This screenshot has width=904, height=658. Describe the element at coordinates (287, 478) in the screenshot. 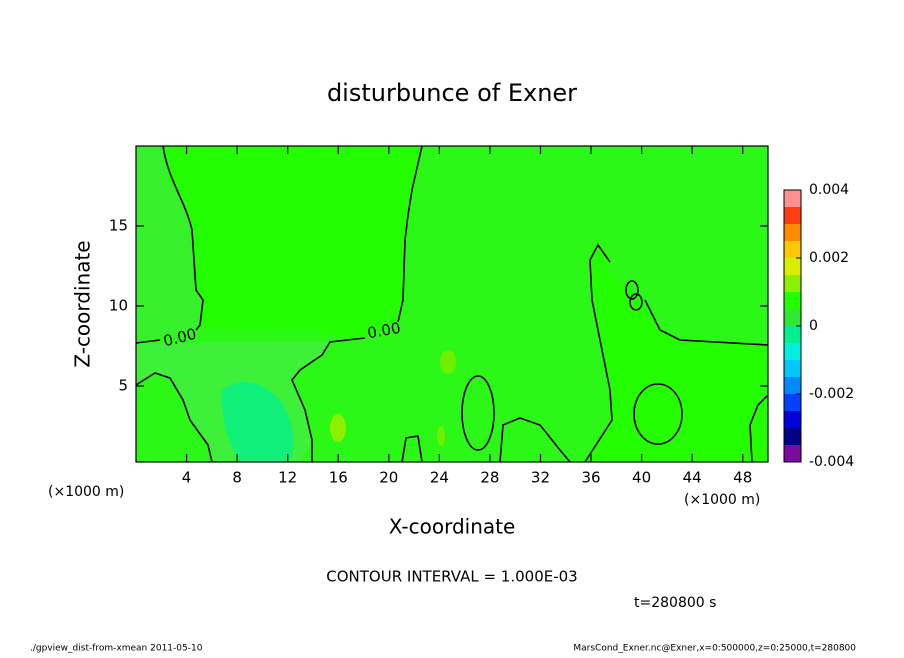

I see `x-tick-label: 12` at that location.